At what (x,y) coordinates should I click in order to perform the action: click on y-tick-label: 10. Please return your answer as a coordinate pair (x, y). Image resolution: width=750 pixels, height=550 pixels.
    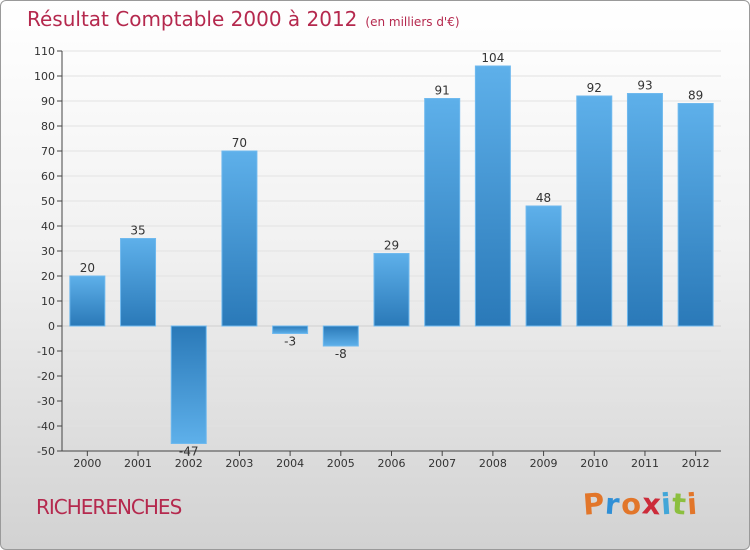
    Looking at the image, I should click on (48, 301).